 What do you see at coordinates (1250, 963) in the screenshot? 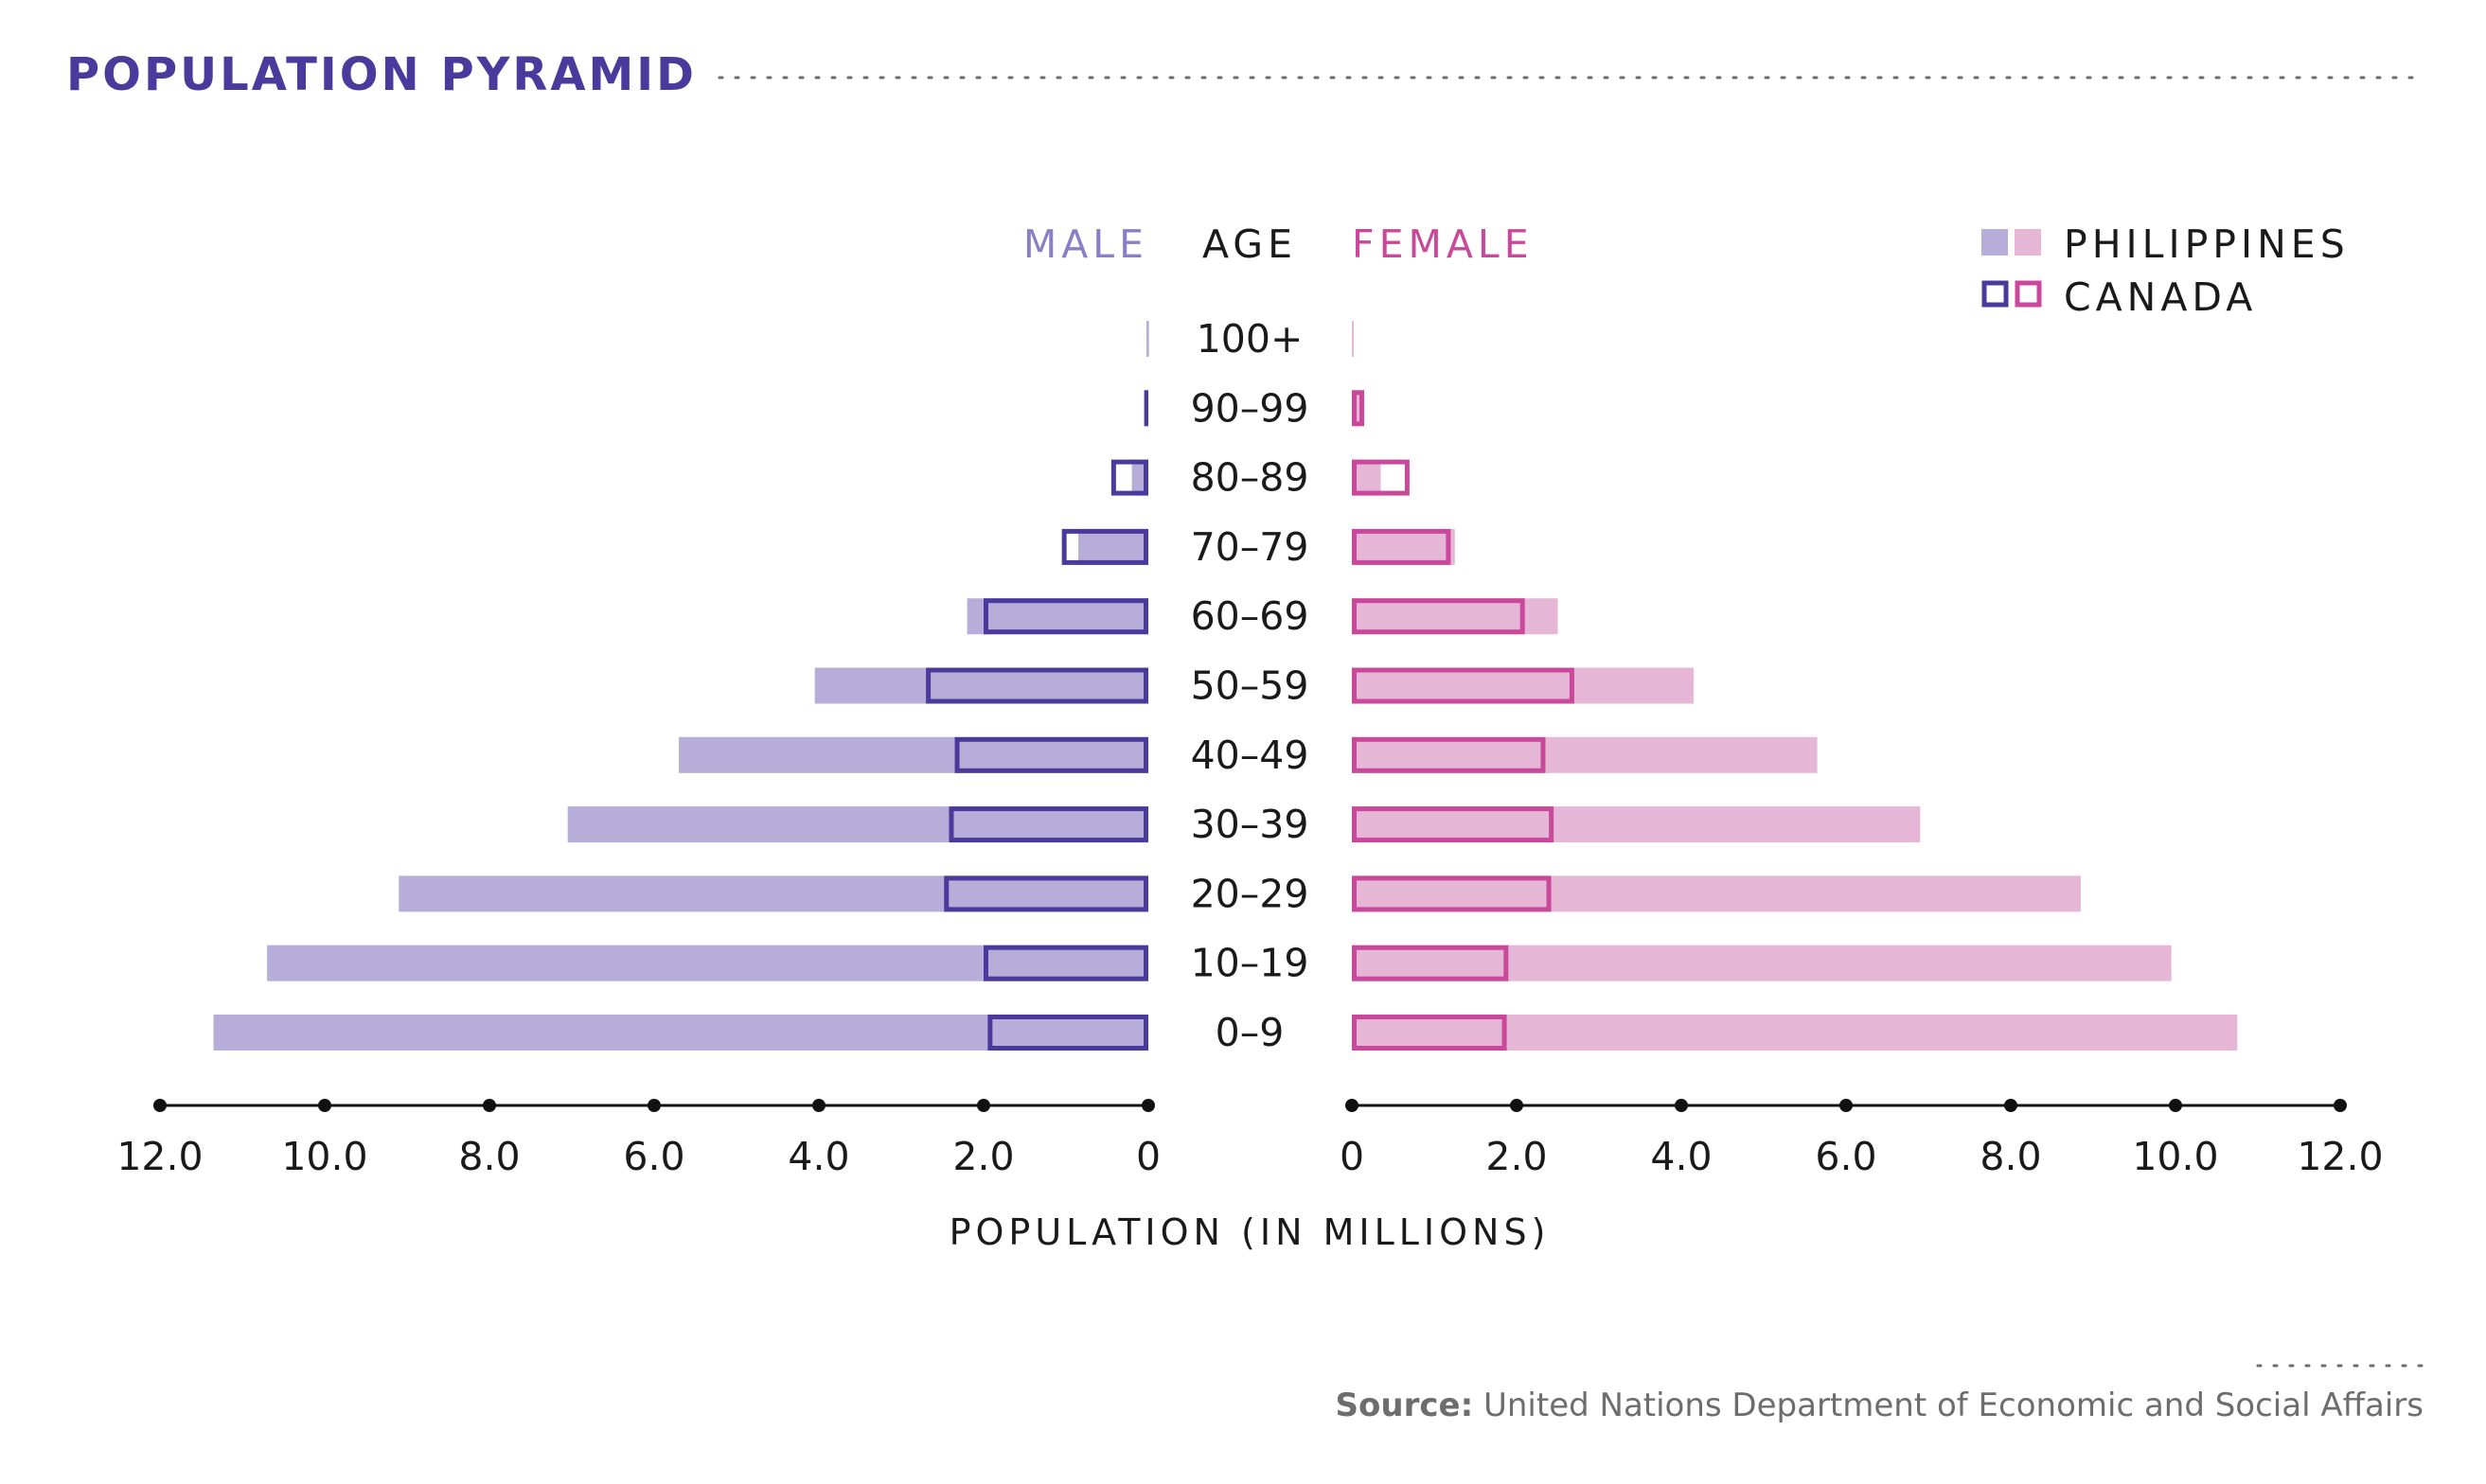
I see `age-label-10-19: 10–19` at bounding box center [1250, 963].